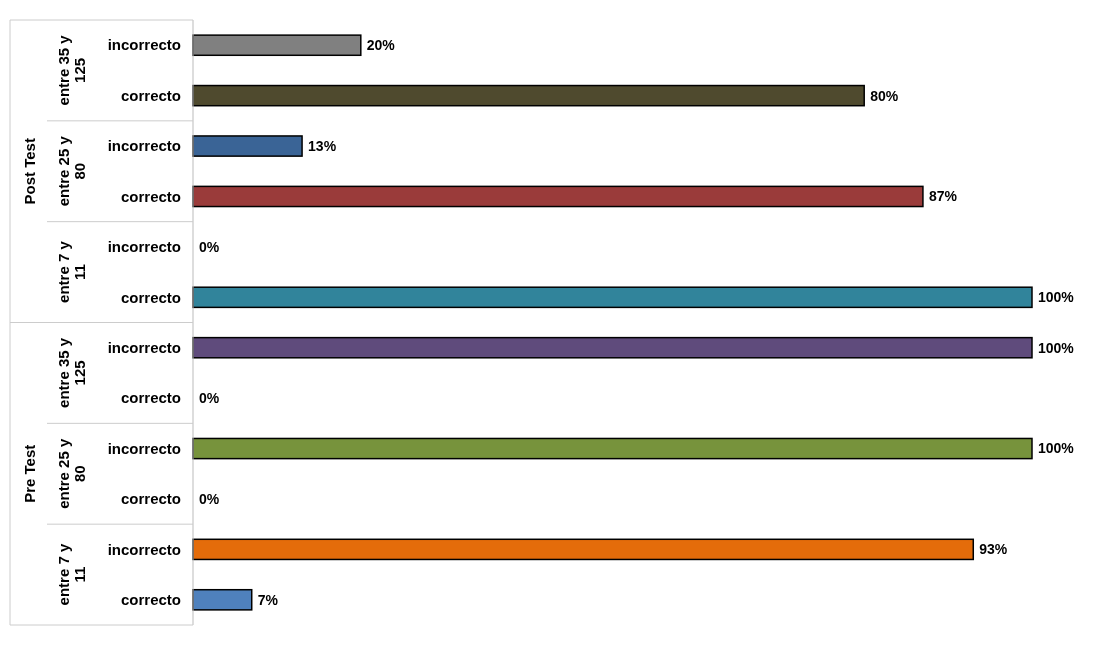 The image size is (1104, 650). I want to click on text: Pre Test, so click(30, 473).